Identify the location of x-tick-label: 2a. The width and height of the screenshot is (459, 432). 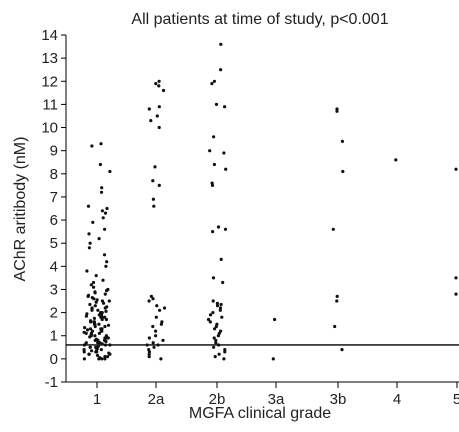
(156, 399).